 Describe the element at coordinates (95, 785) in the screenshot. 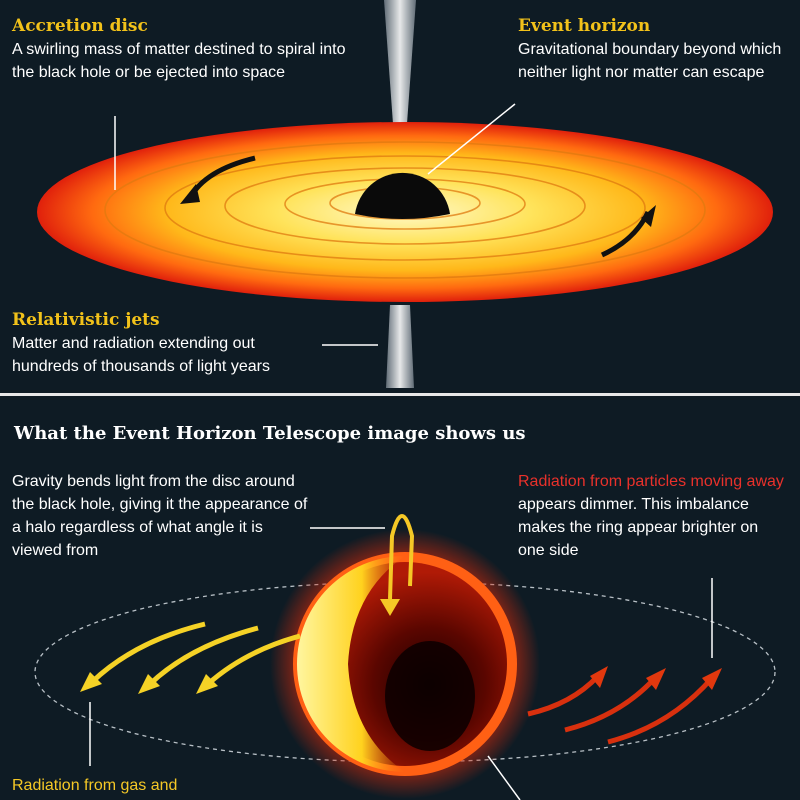

I see `toward-text: Radiation from gas and` at that location.